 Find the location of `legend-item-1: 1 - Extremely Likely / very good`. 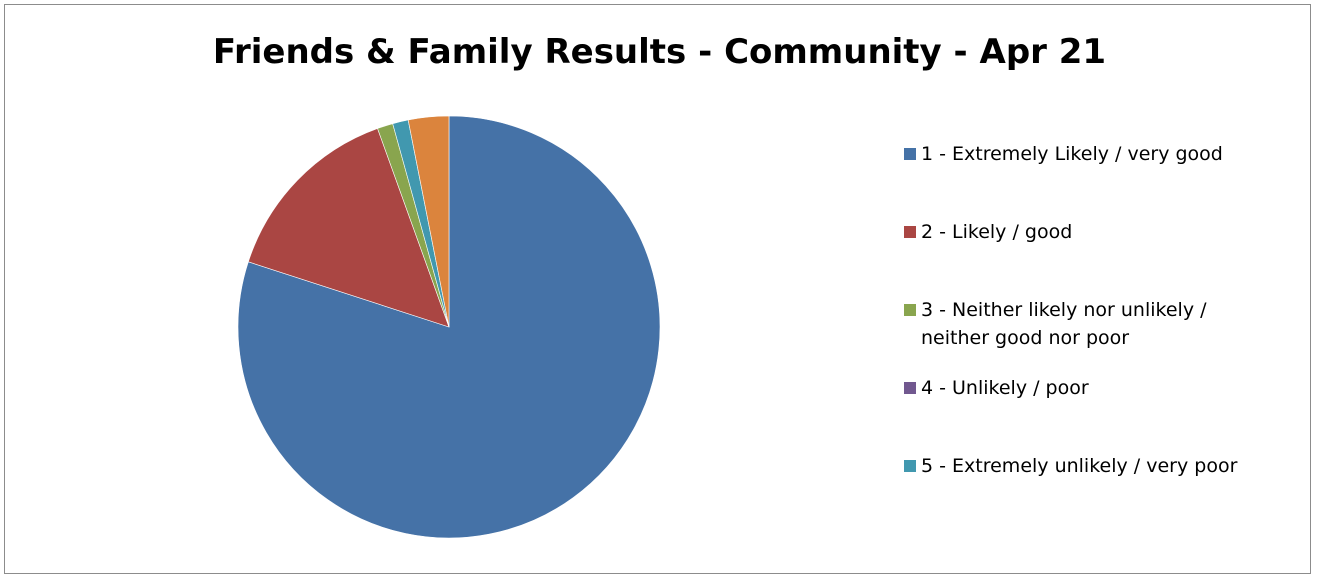

legend-item-1: 1 - Extremely Likely / very good is located at coordinates (1102, 154).